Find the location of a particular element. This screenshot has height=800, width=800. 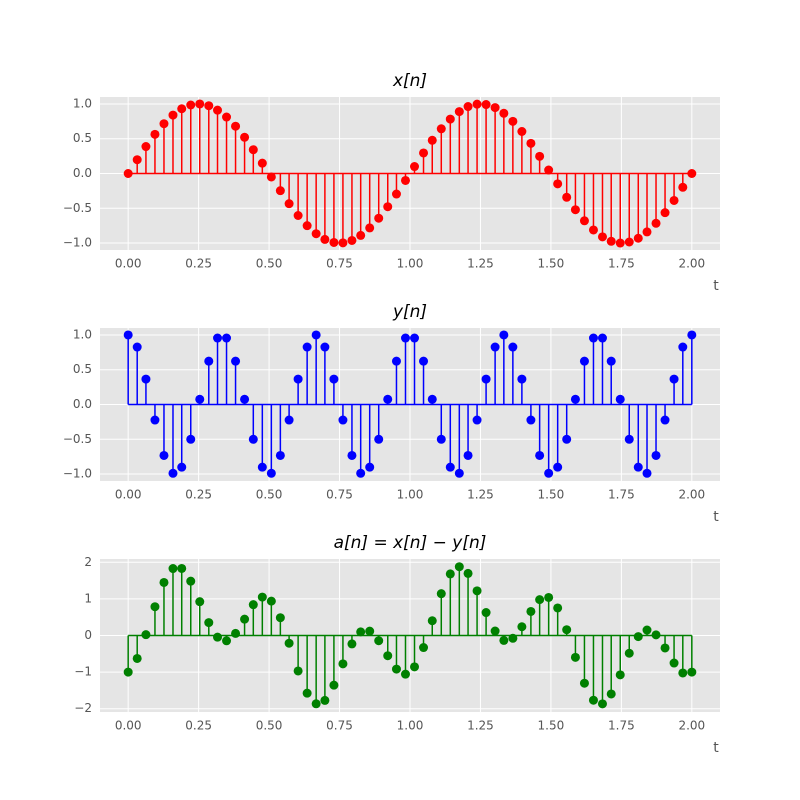

y-tick-label: −0.5 is located at coordinates (77, 439).